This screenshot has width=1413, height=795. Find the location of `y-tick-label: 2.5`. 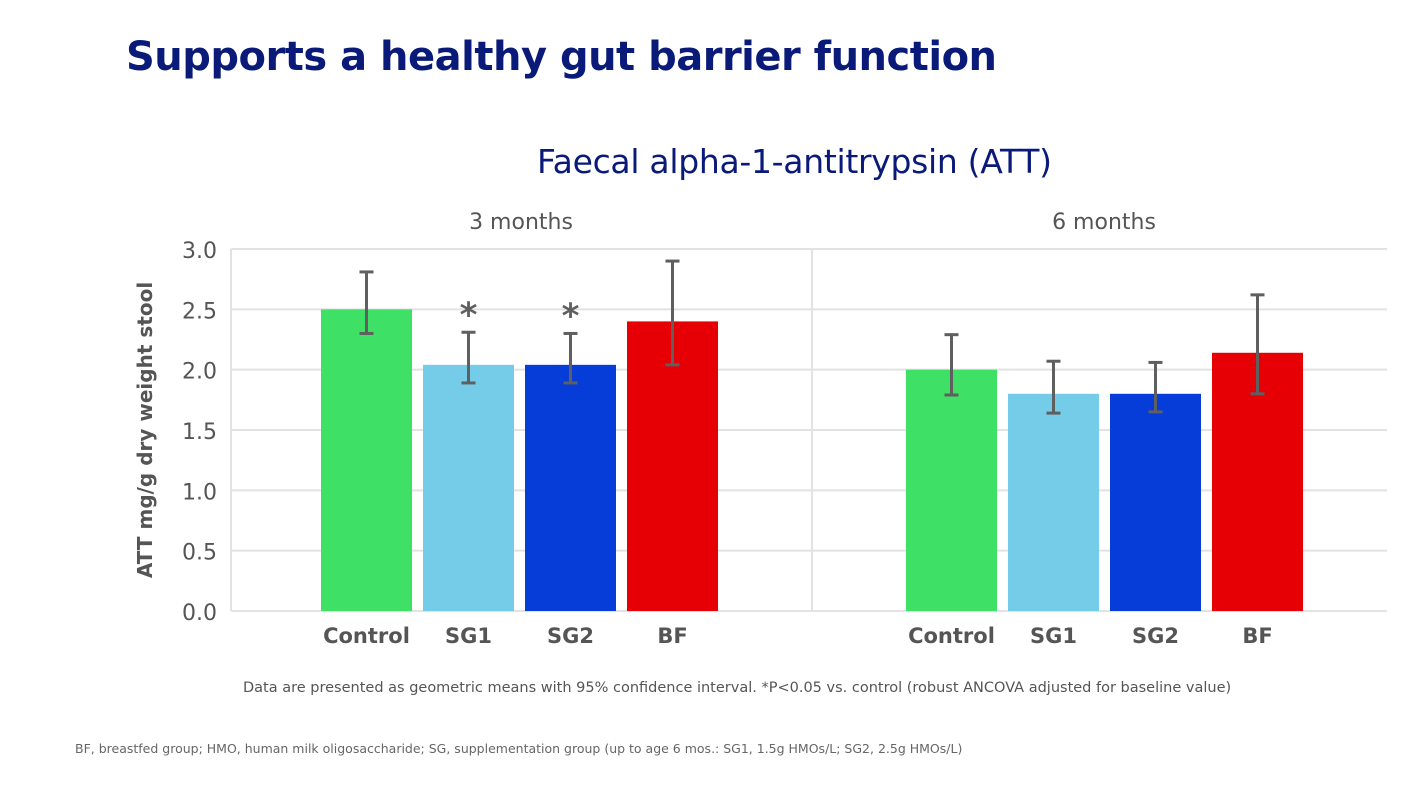

y-tick-label: 2.5 is located at coordinates (199, 311).